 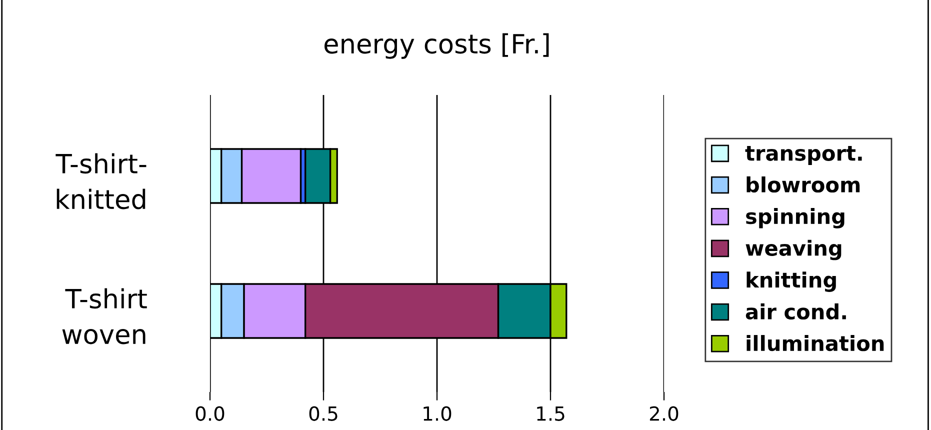 What do you see at coordinates (323, 413) in the screenshot?
I see `x-tick-label: 0.5` at bounding box center [323, 413].